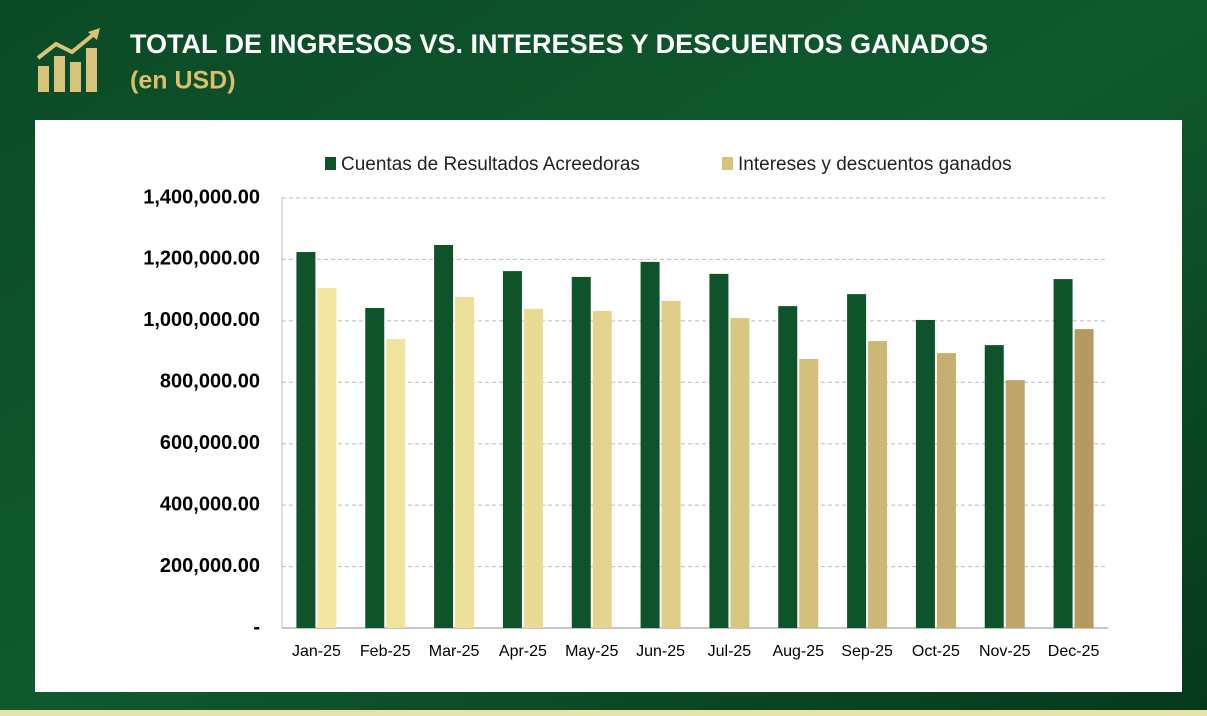 The height and width of the screenshot is (716, 1207). I want to click on x-tick-label: Jan-25, so click(316, 651).